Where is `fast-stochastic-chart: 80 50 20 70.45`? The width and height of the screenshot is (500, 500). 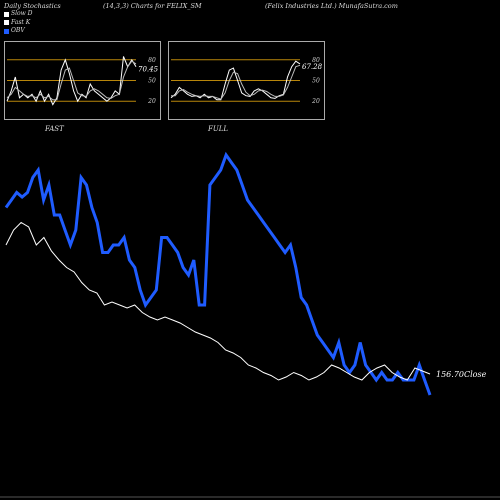
fast-stochastic-chart: 80 50 20 70.45 is located at coordinates (82, 81).